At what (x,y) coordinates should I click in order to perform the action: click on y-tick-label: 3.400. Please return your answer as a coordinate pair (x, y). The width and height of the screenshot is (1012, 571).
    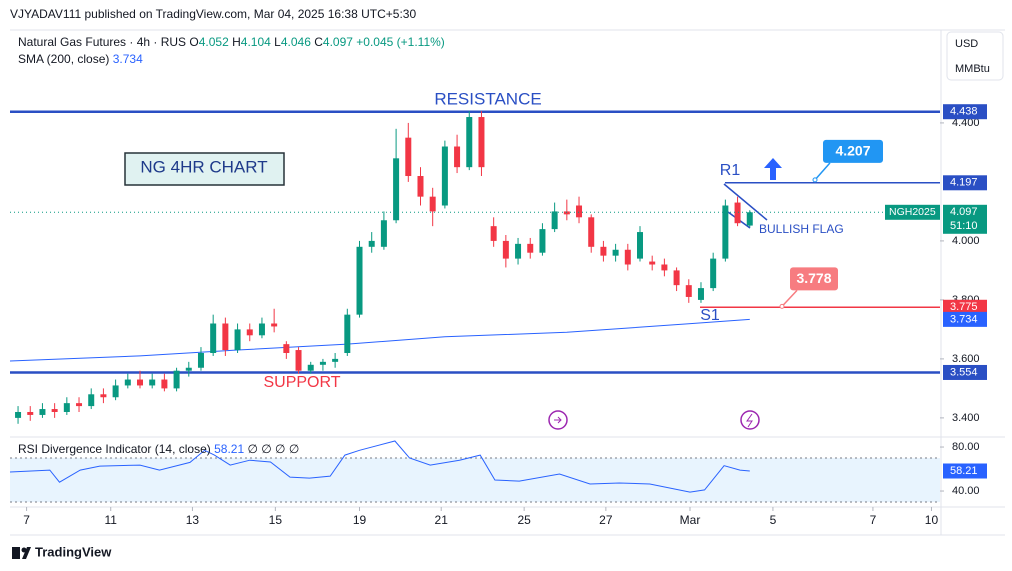
    Looking at the image, I should click on (966, 418).